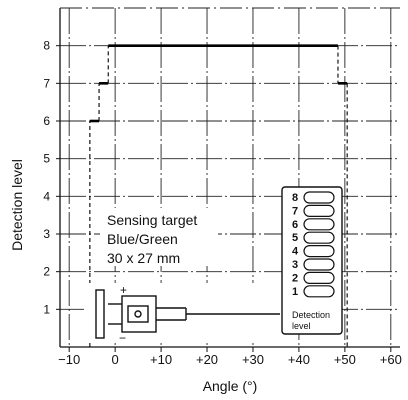 The width and height of the screenshot is (408, 400). What do you see at coordinates (46, 83) in the screenshot?
I see `y-tick-label: 7` at bounding box center [46, 83].